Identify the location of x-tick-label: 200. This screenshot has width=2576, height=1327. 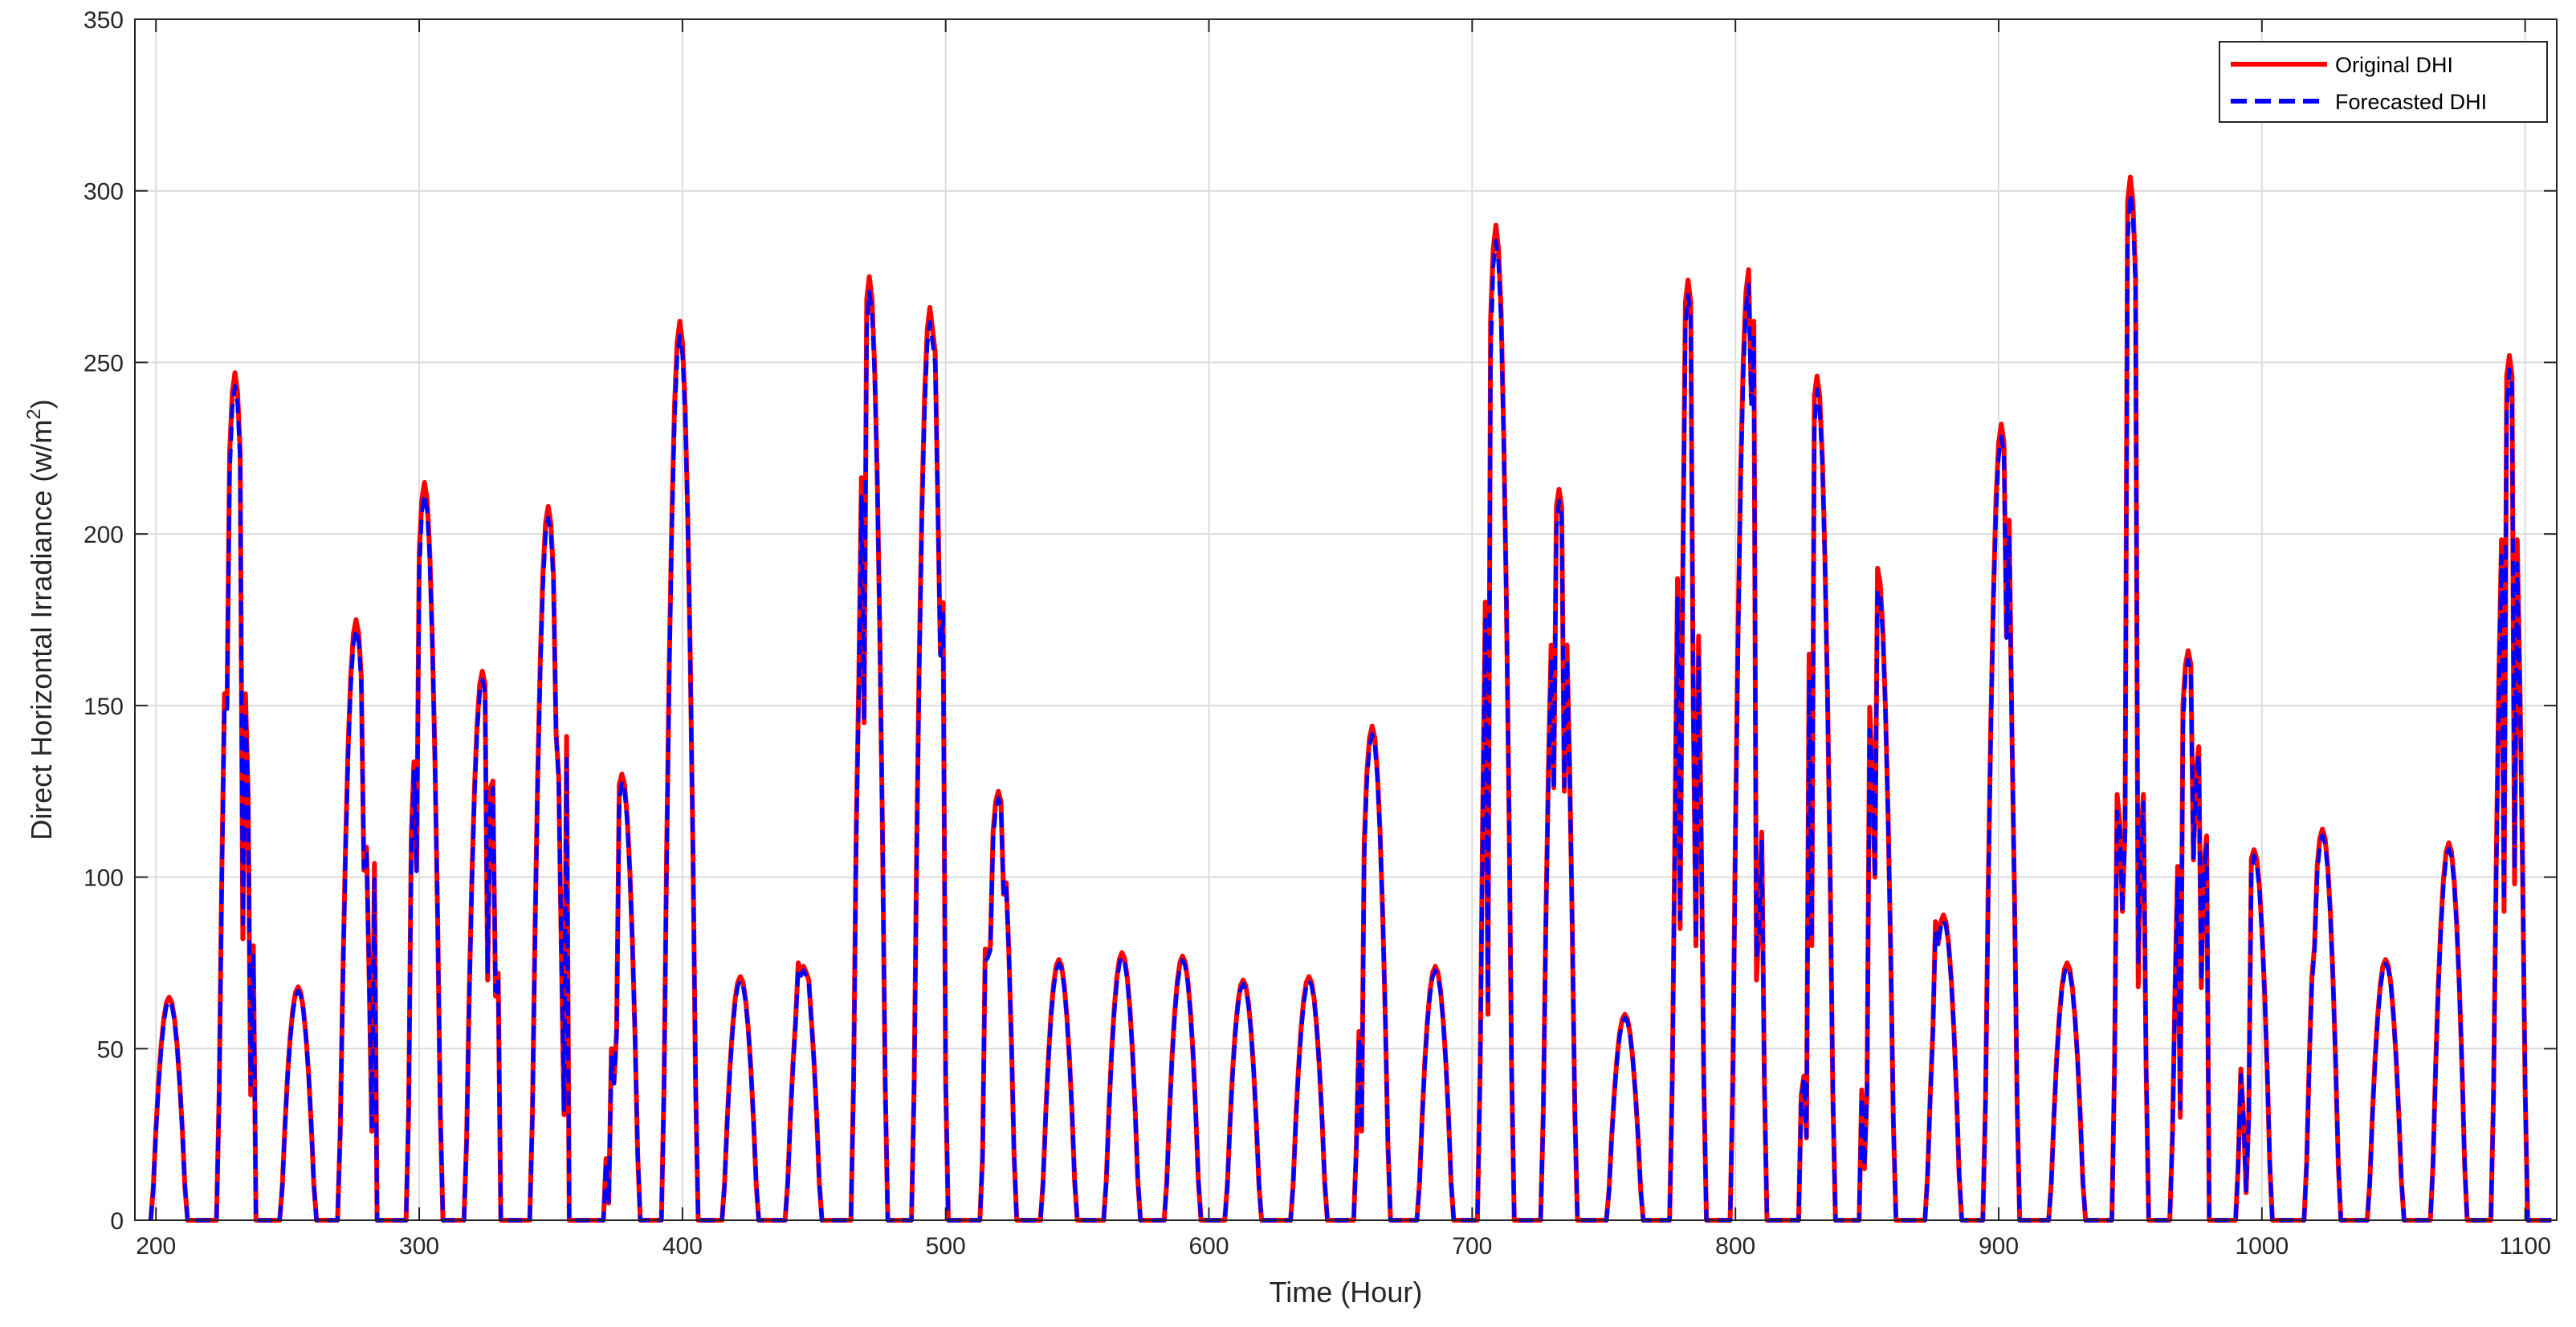
(156, 1247).